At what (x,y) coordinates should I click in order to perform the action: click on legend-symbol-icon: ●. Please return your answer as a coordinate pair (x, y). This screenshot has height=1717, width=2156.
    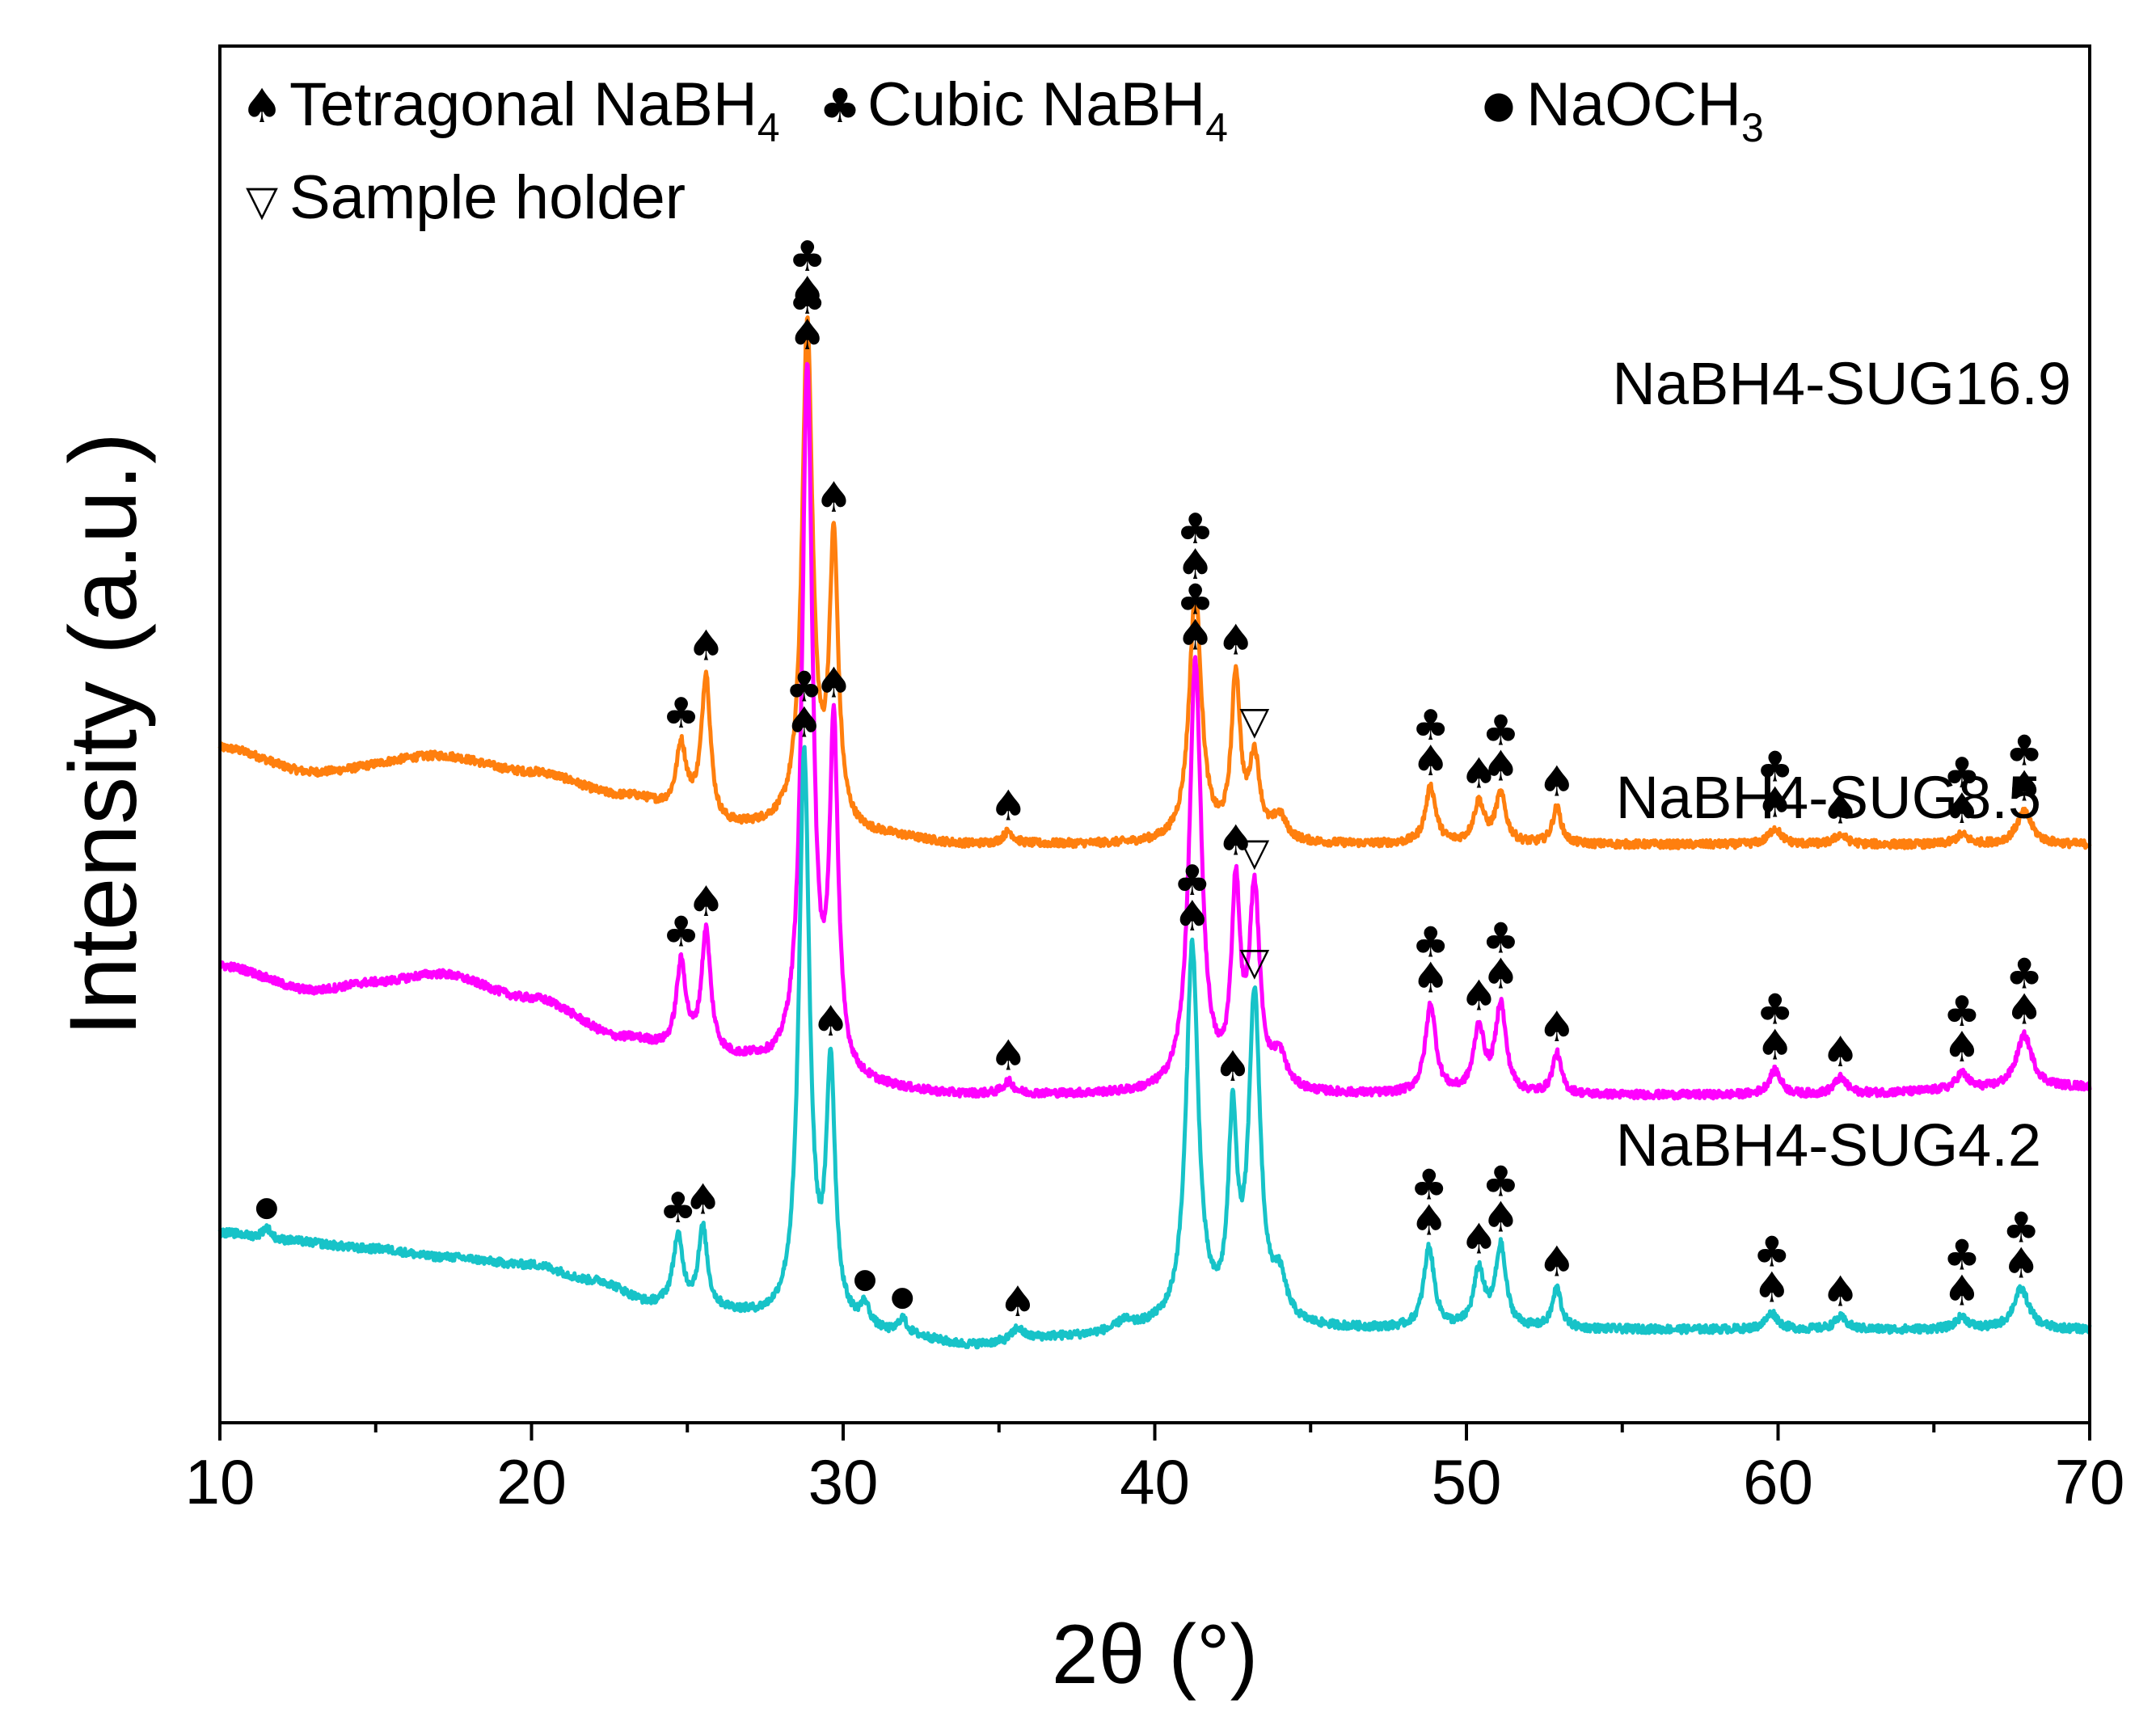
    Looking at the image, I should click on (1499, 104).